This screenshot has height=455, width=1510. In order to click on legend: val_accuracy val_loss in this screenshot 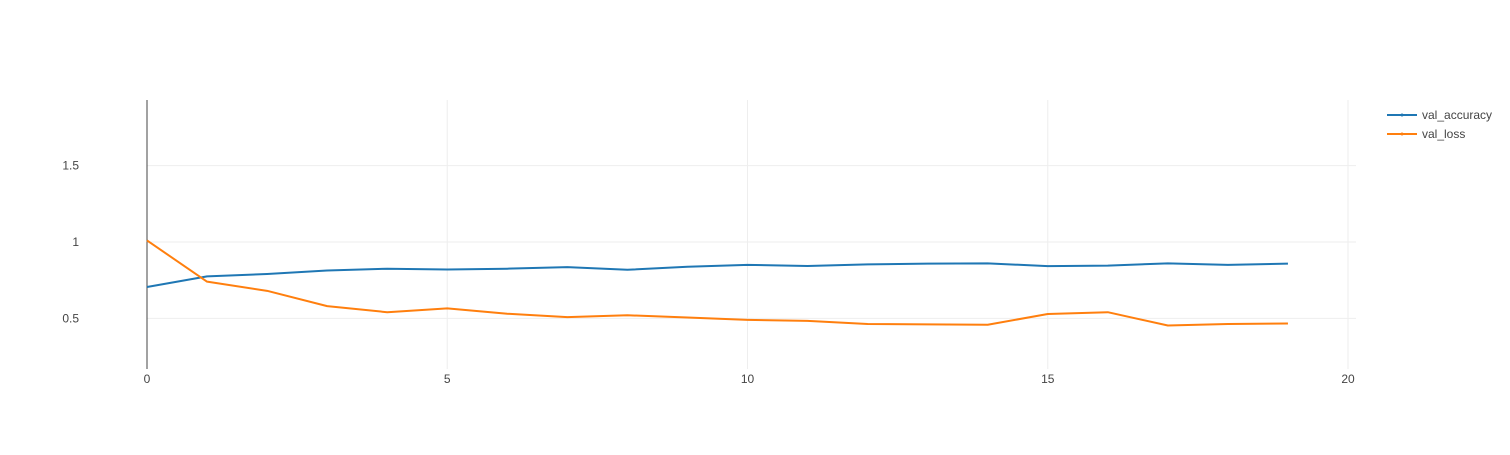, I will do `click(1439, 124)`.